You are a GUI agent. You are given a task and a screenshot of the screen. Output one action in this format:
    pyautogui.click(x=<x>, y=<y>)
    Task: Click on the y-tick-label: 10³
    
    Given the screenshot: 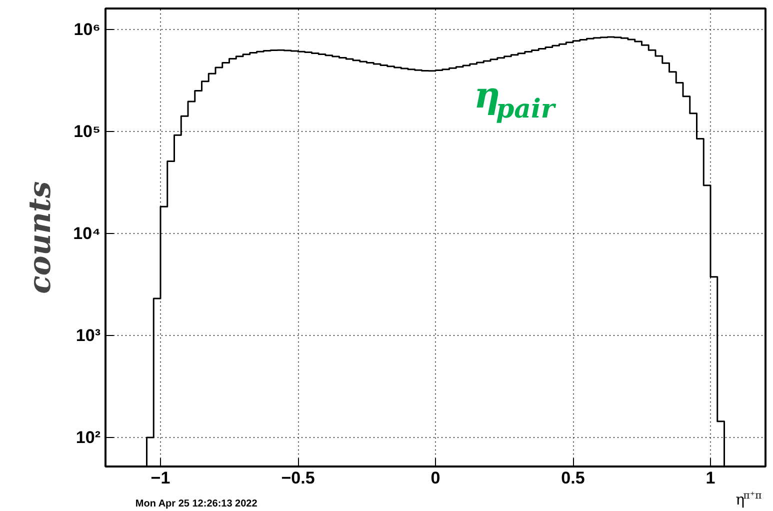 What is the action you would take?
    pyautogui.click(x=88, y=335)
    